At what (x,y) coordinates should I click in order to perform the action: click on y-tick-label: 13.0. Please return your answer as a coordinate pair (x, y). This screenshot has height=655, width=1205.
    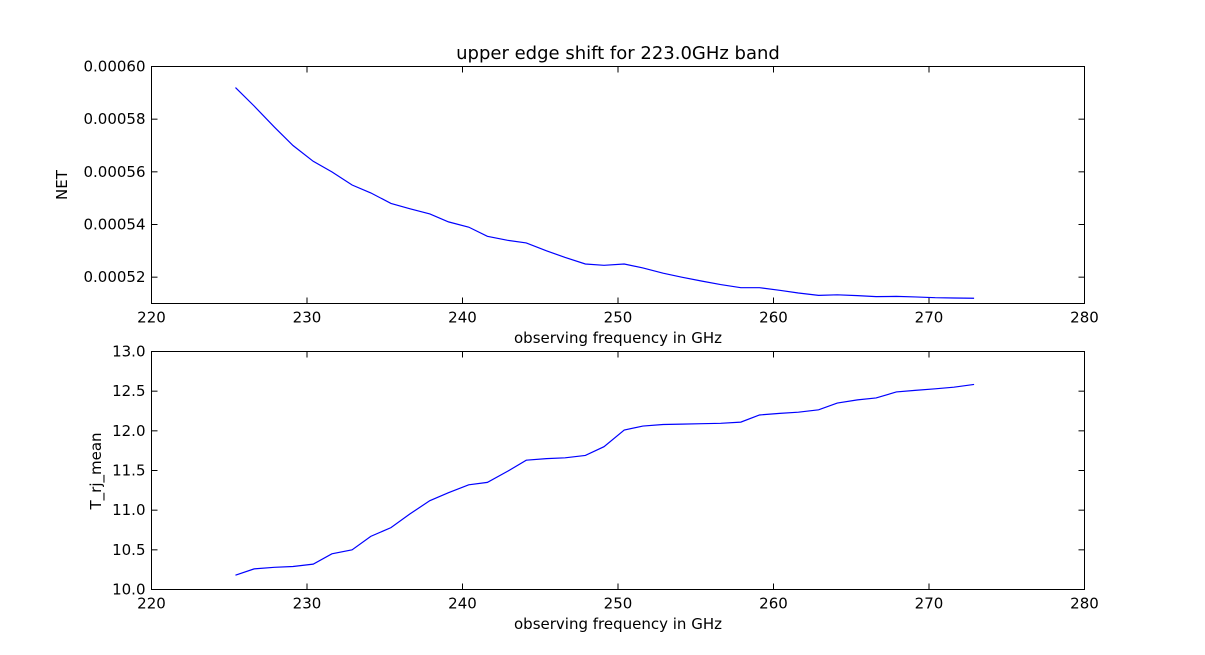
    Looking at the image, I should click on (128, 352).